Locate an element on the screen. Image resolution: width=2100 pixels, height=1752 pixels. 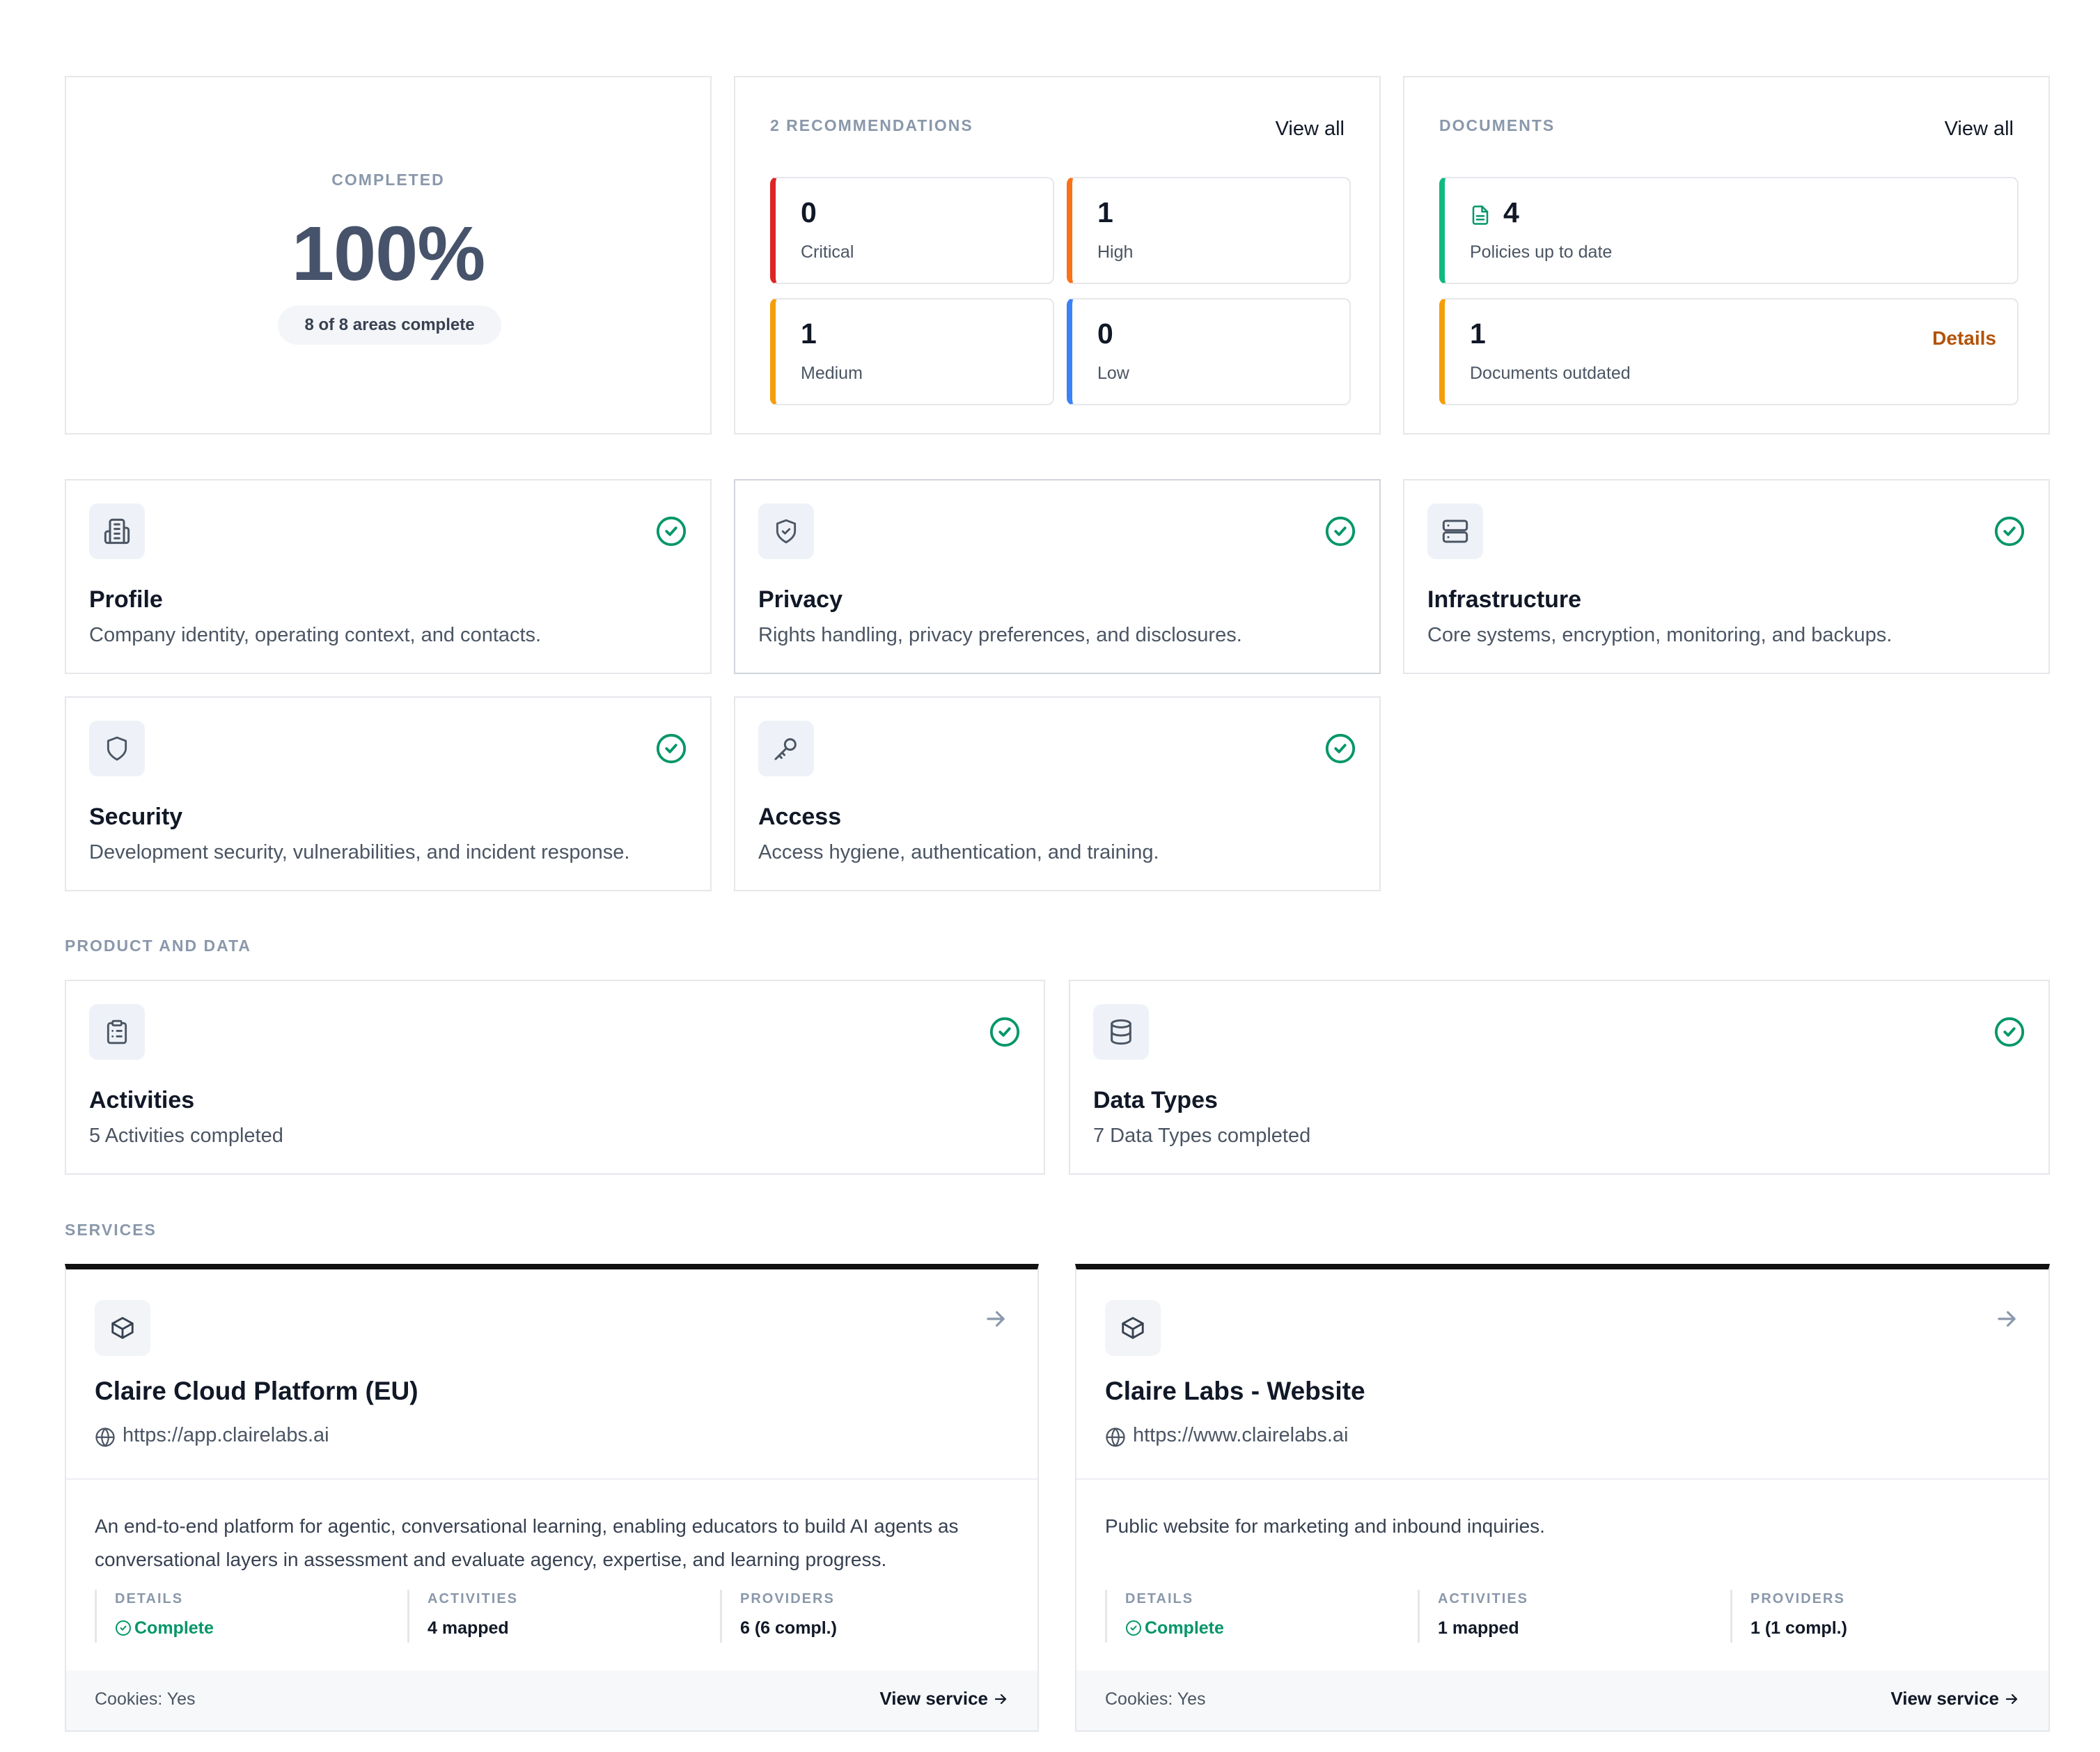
policies-label: Policies up to date is located at coordinates (1541, 252).